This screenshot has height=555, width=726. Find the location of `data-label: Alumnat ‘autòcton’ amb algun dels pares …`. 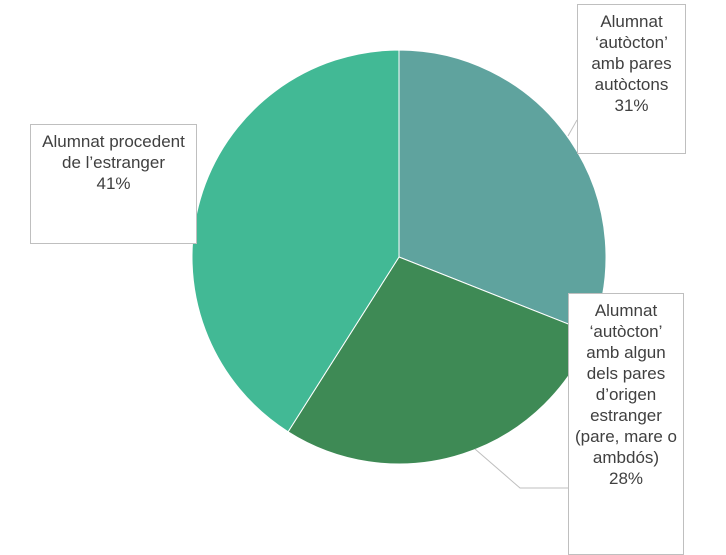

data-label: Alumnat ‘autòcton’ amb algun dels pares … is located at coordinates (626, 424).